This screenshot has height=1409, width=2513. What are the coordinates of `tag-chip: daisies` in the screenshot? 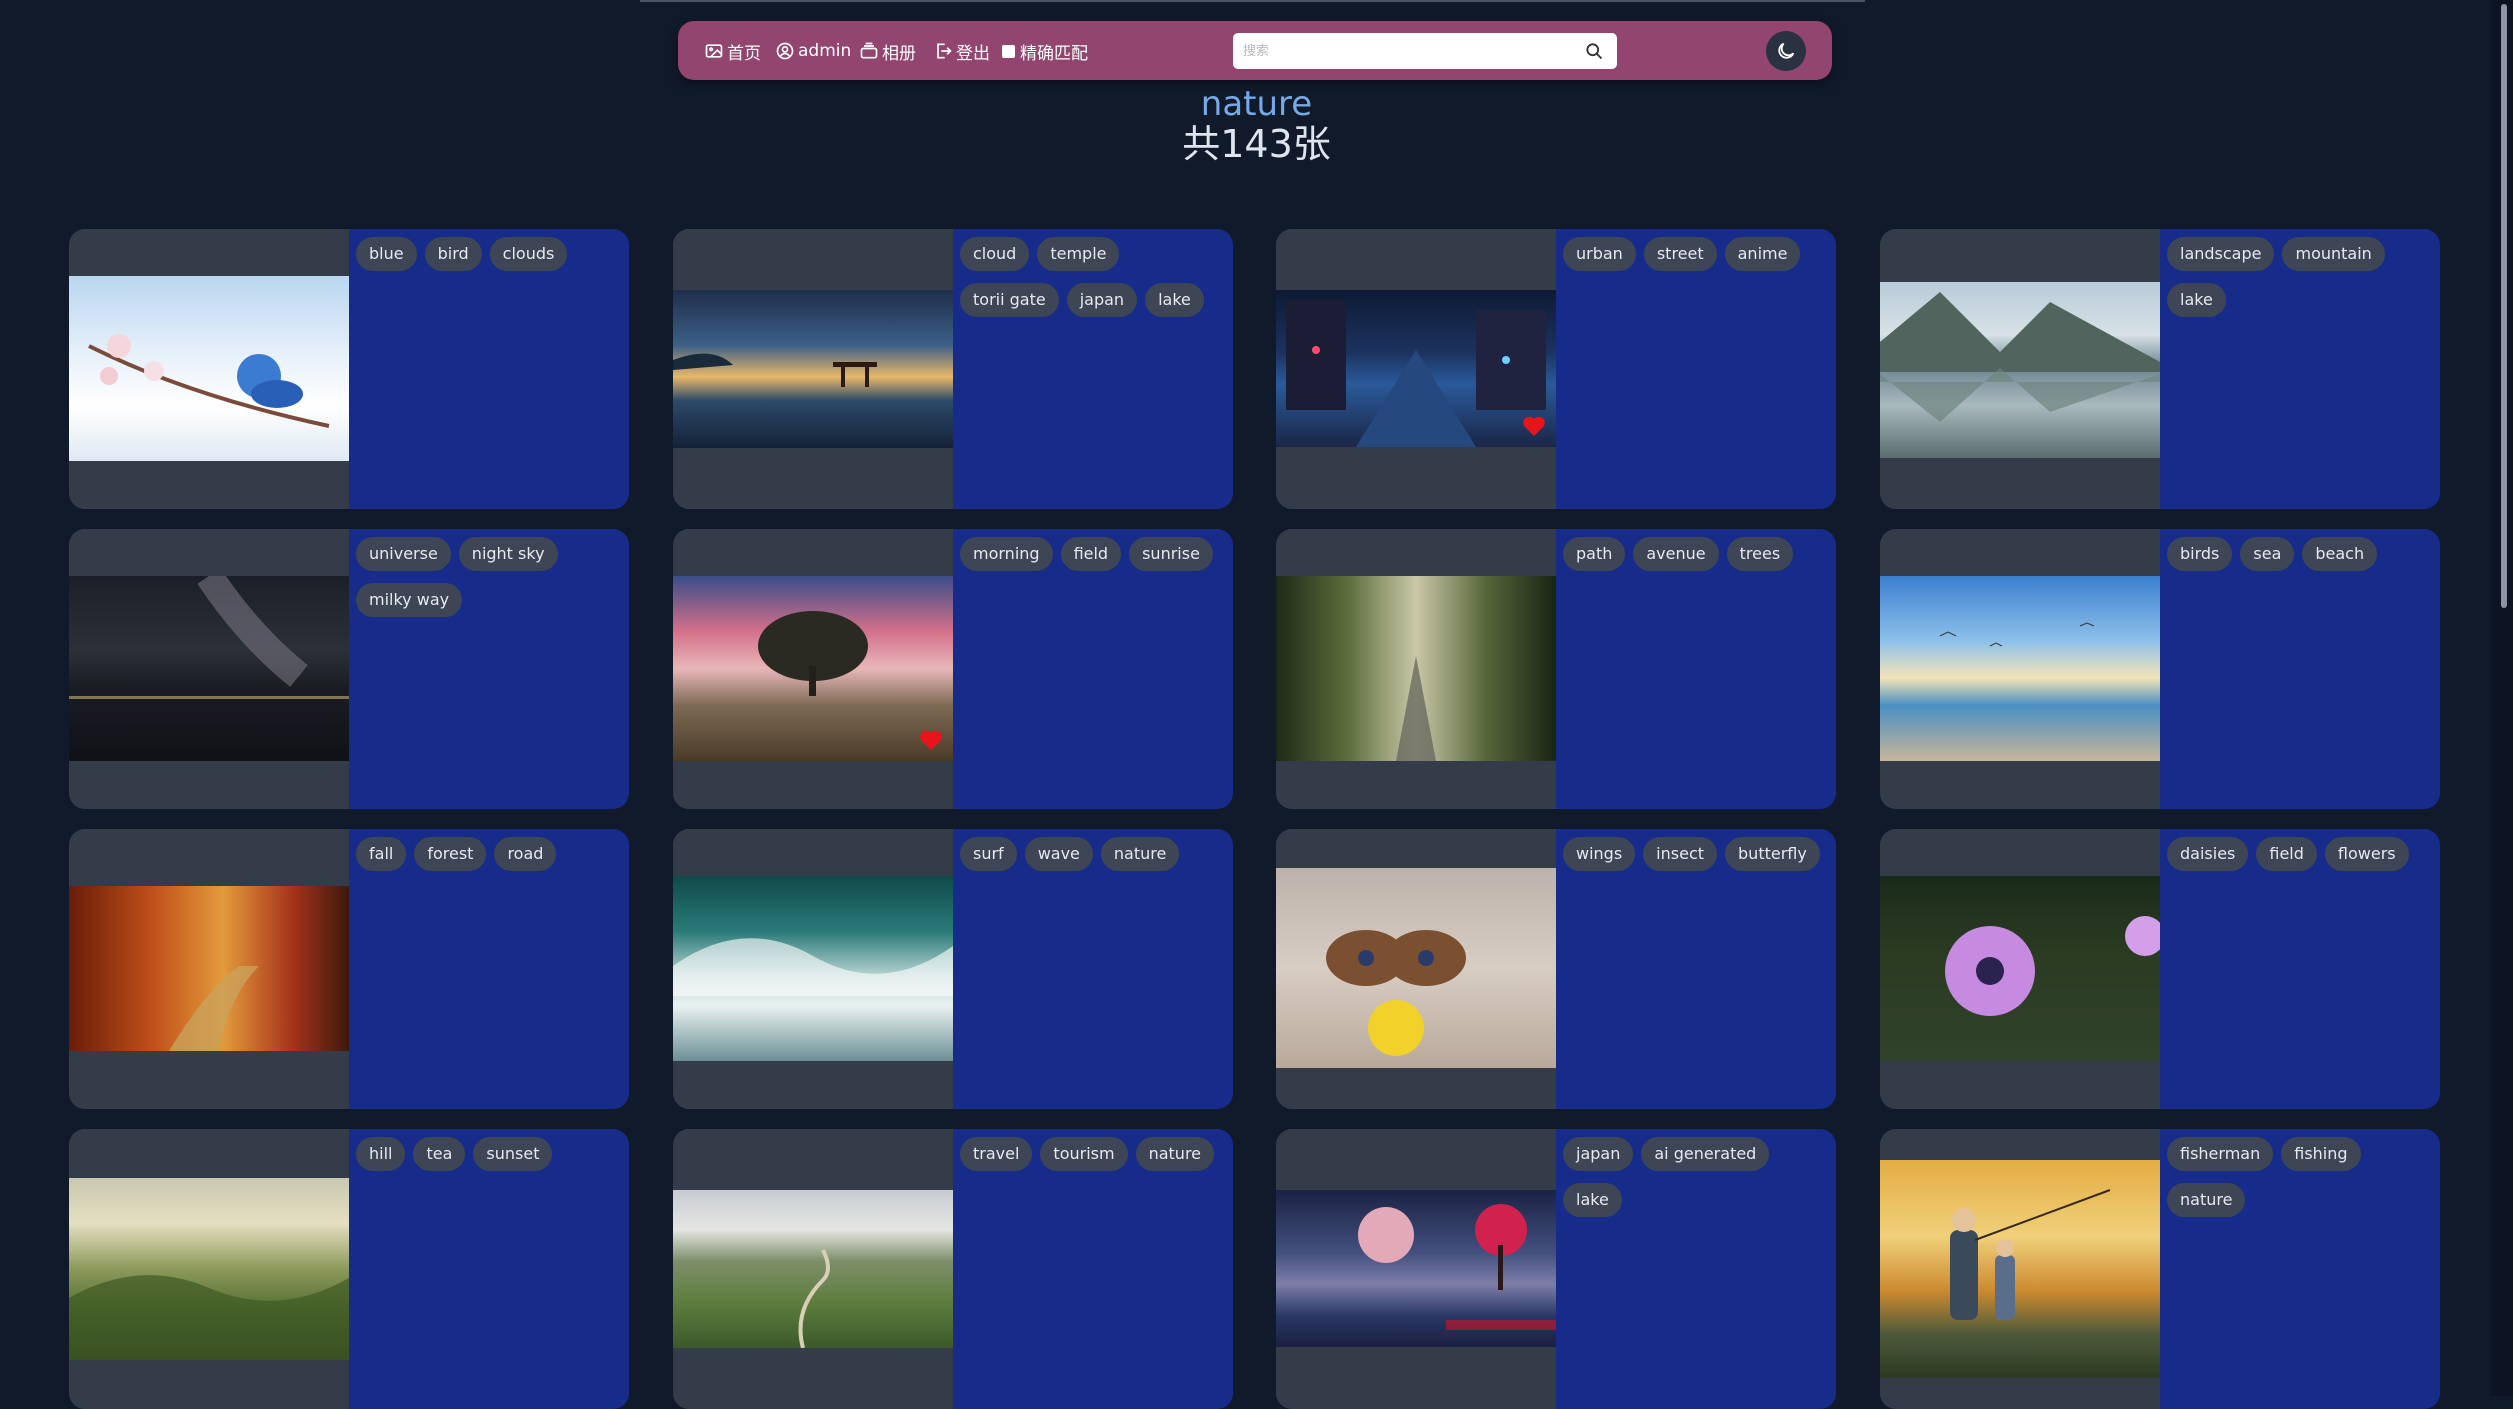 It's located at (2208, 854).